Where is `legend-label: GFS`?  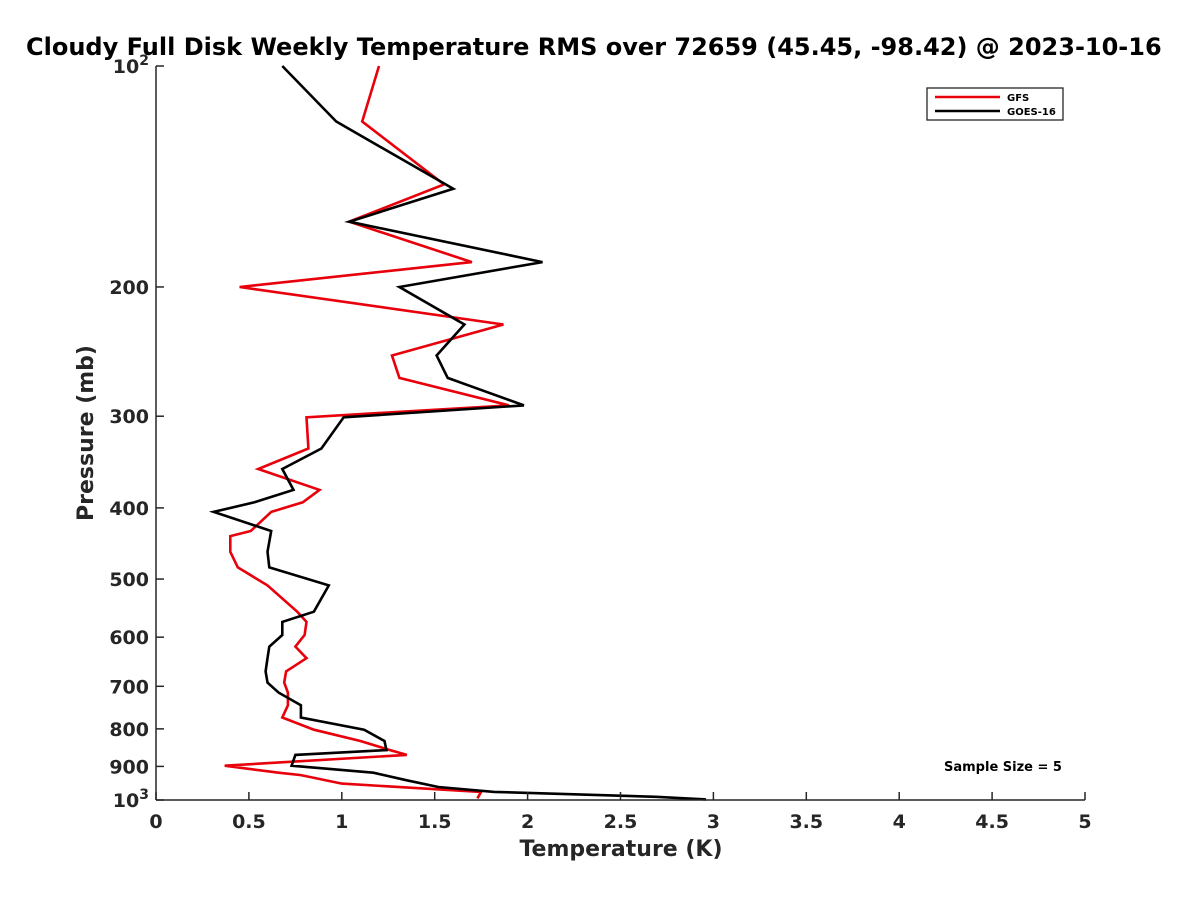 legend-label: GFS is located at coordinates (1018, 98).